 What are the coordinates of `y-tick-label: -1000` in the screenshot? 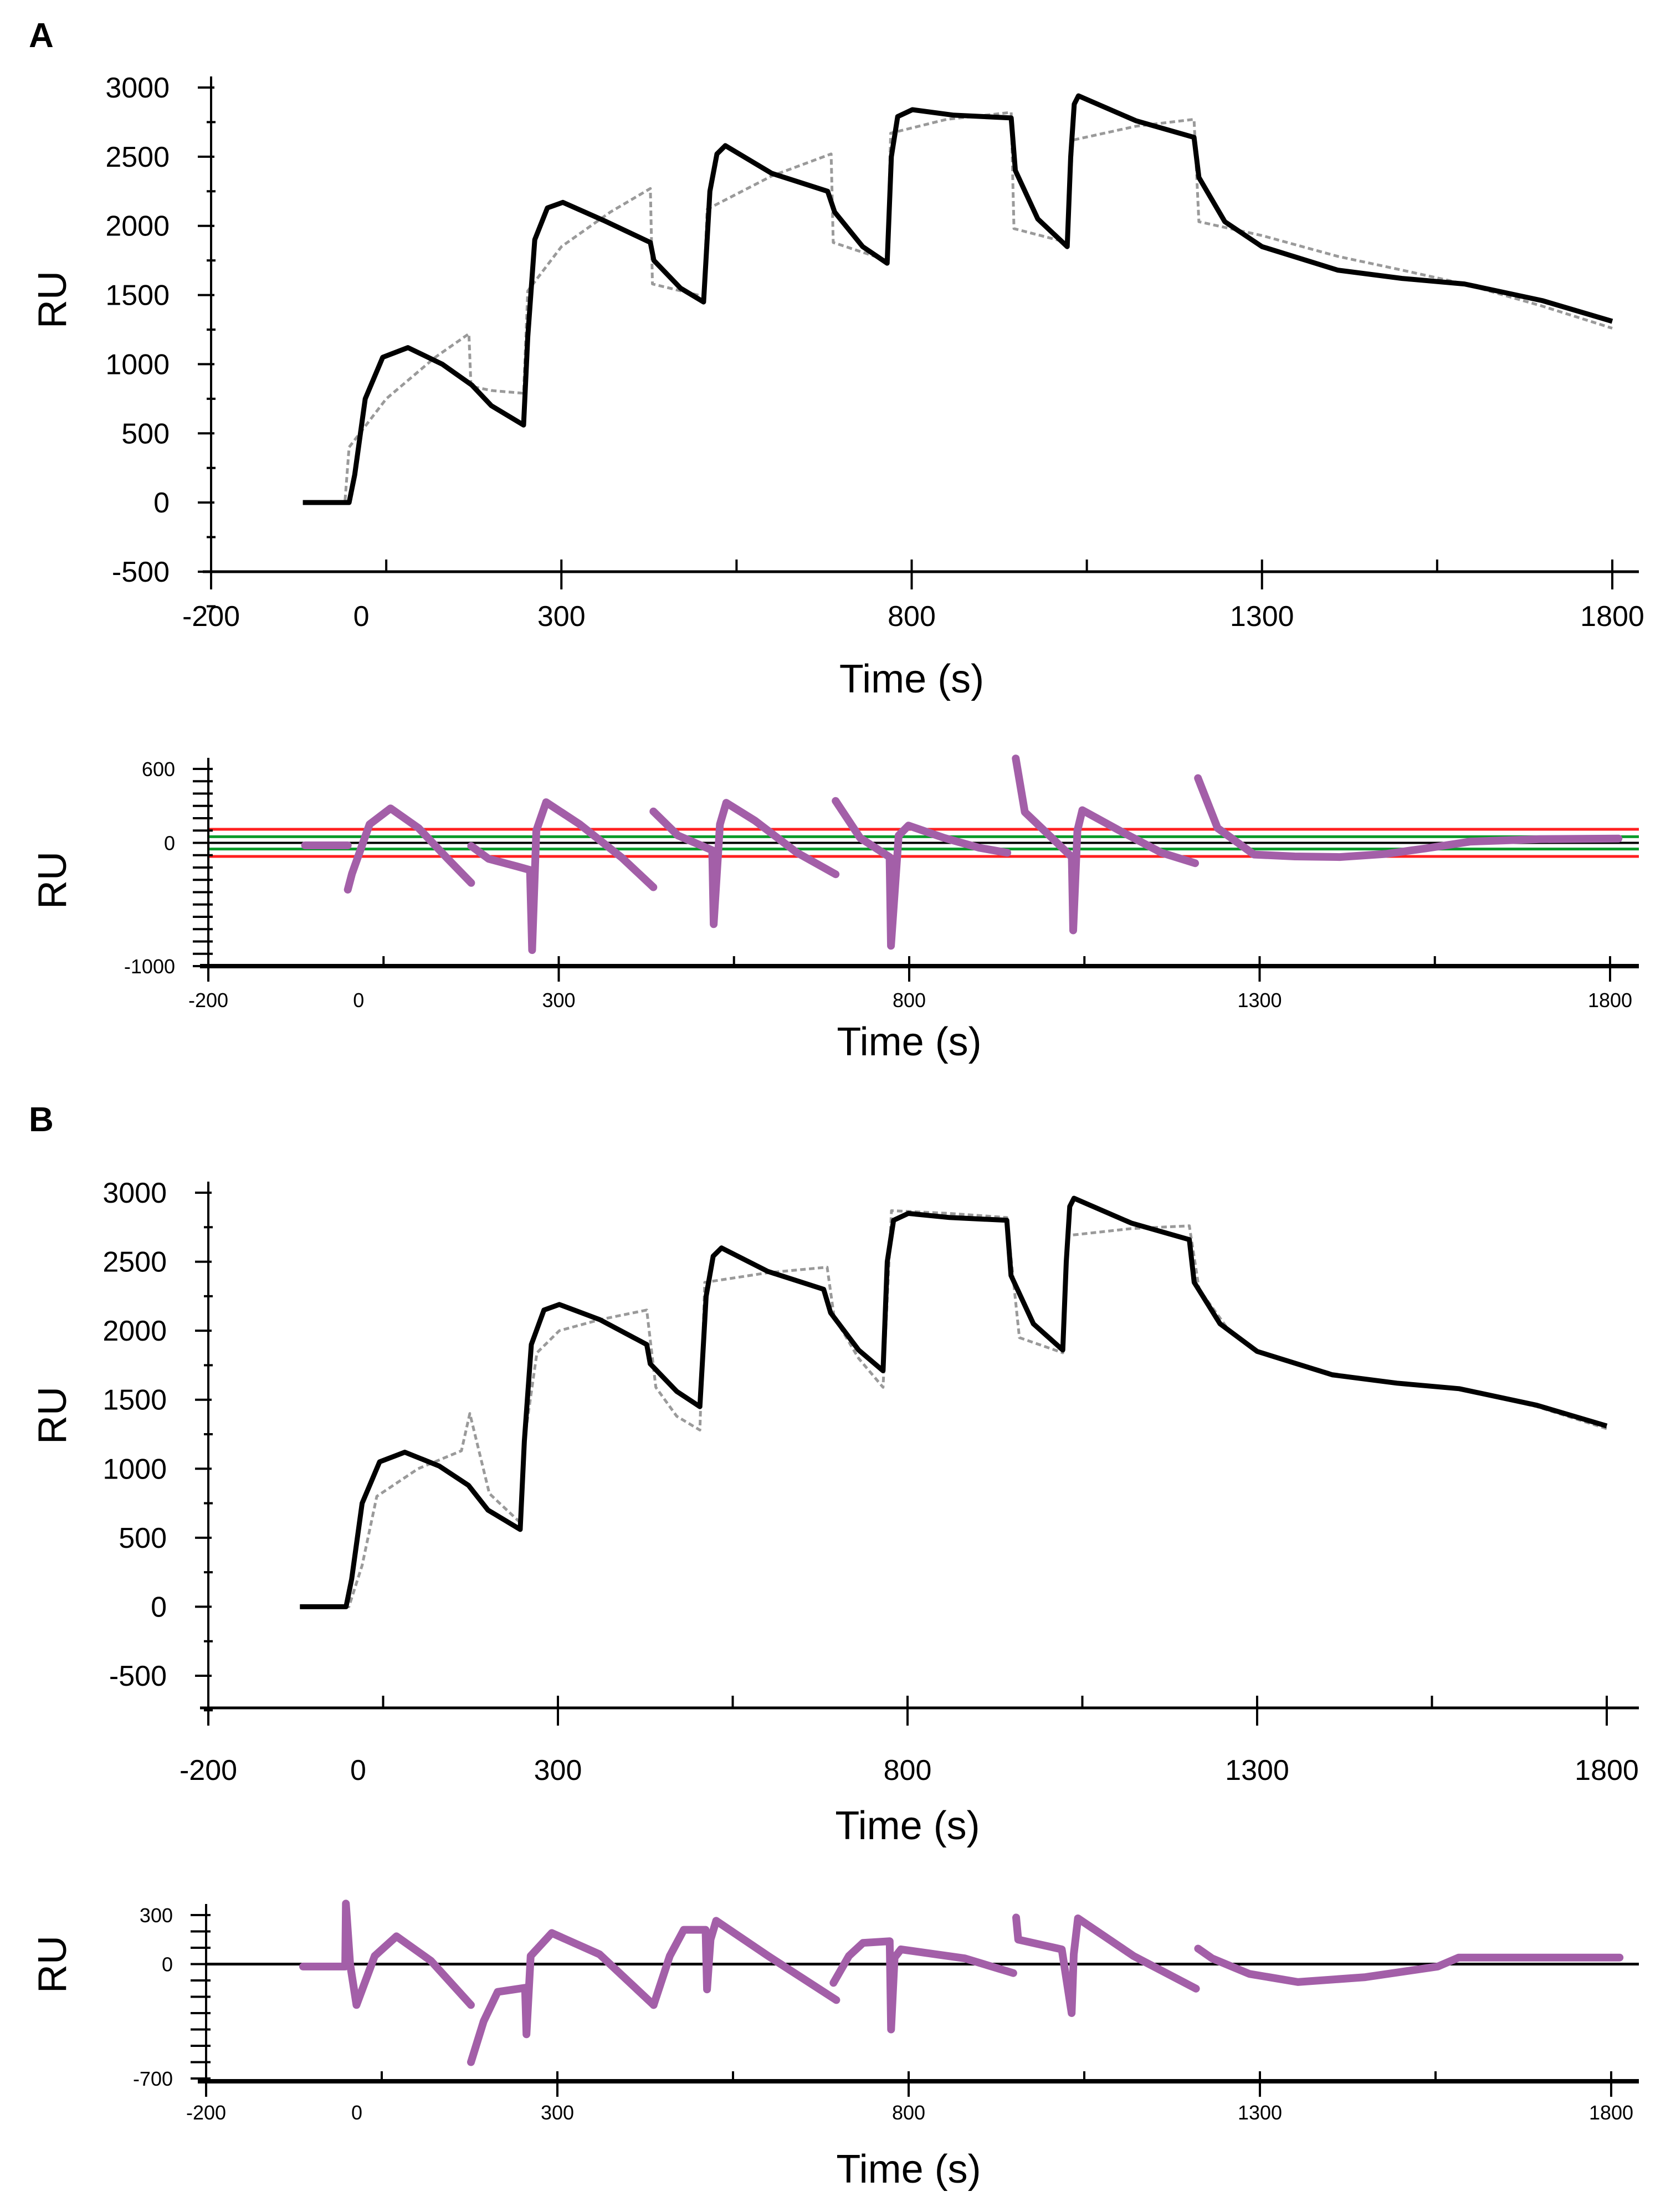 It's located at (150, 966).